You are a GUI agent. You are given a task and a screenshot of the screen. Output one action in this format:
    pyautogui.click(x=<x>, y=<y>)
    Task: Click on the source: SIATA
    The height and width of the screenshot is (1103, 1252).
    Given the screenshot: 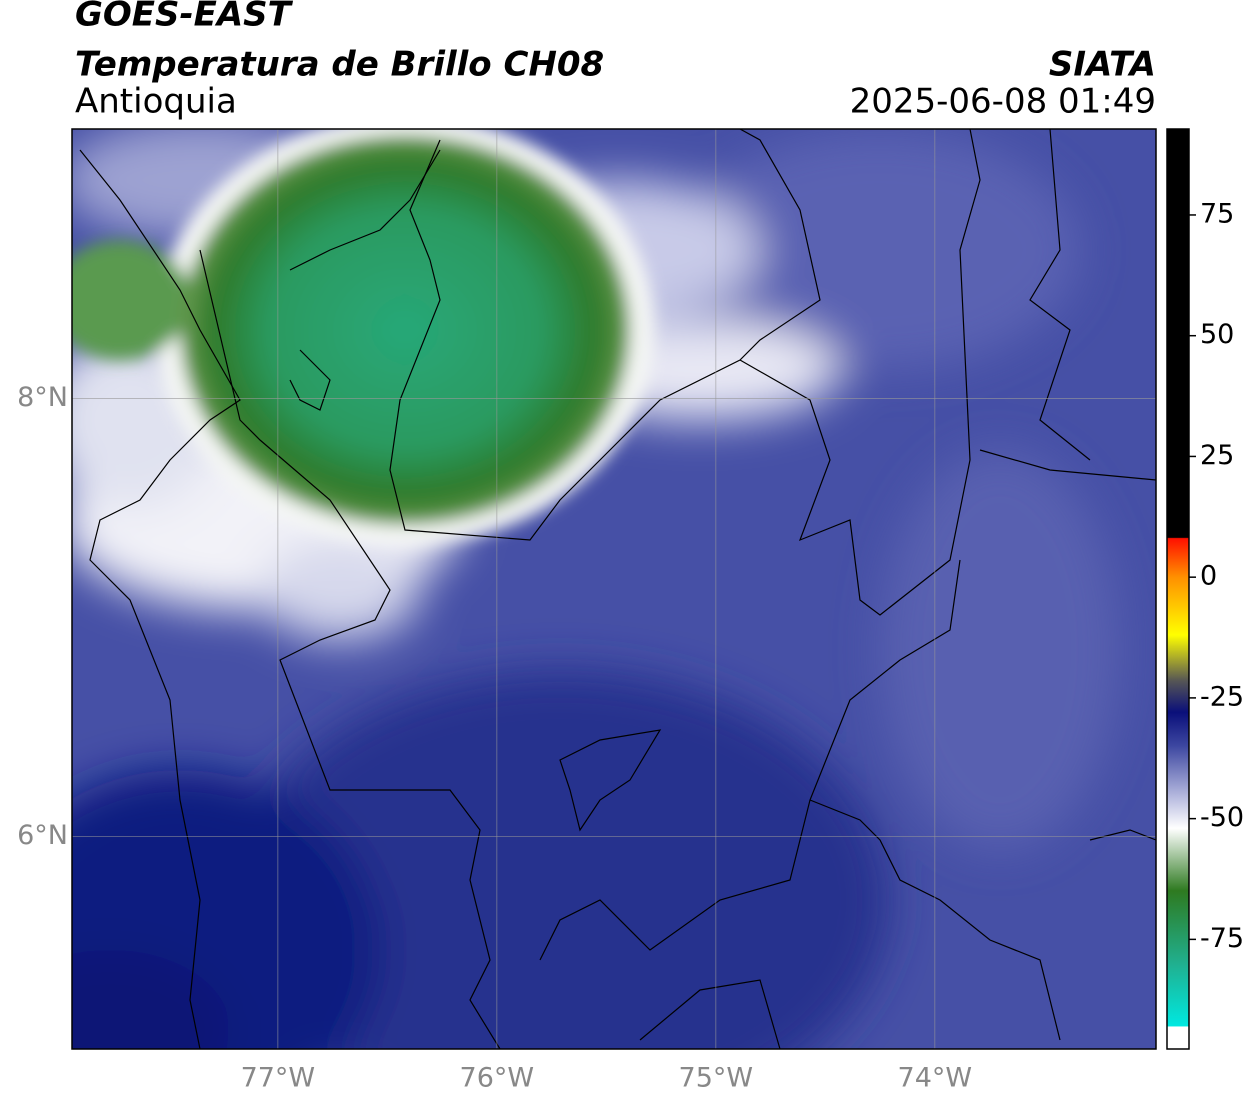 What is the action you would take?
    pyautogui.click(x=1102, y=65)
    